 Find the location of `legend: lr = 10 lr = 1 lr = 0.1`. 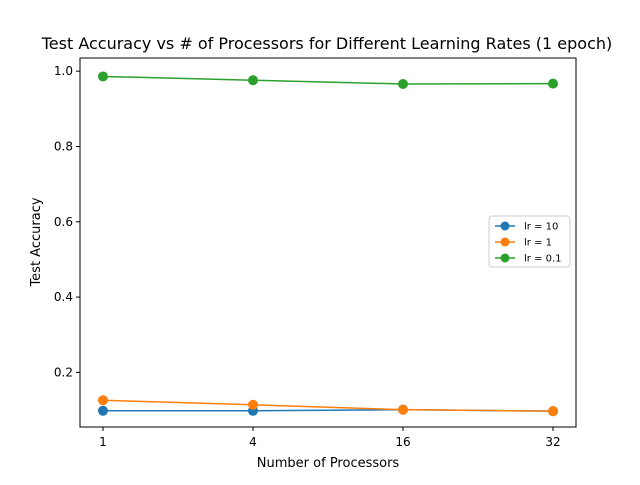

legend: lr = 10 lr = 1 lr = 0.1 is located at coordinates (529, 241).